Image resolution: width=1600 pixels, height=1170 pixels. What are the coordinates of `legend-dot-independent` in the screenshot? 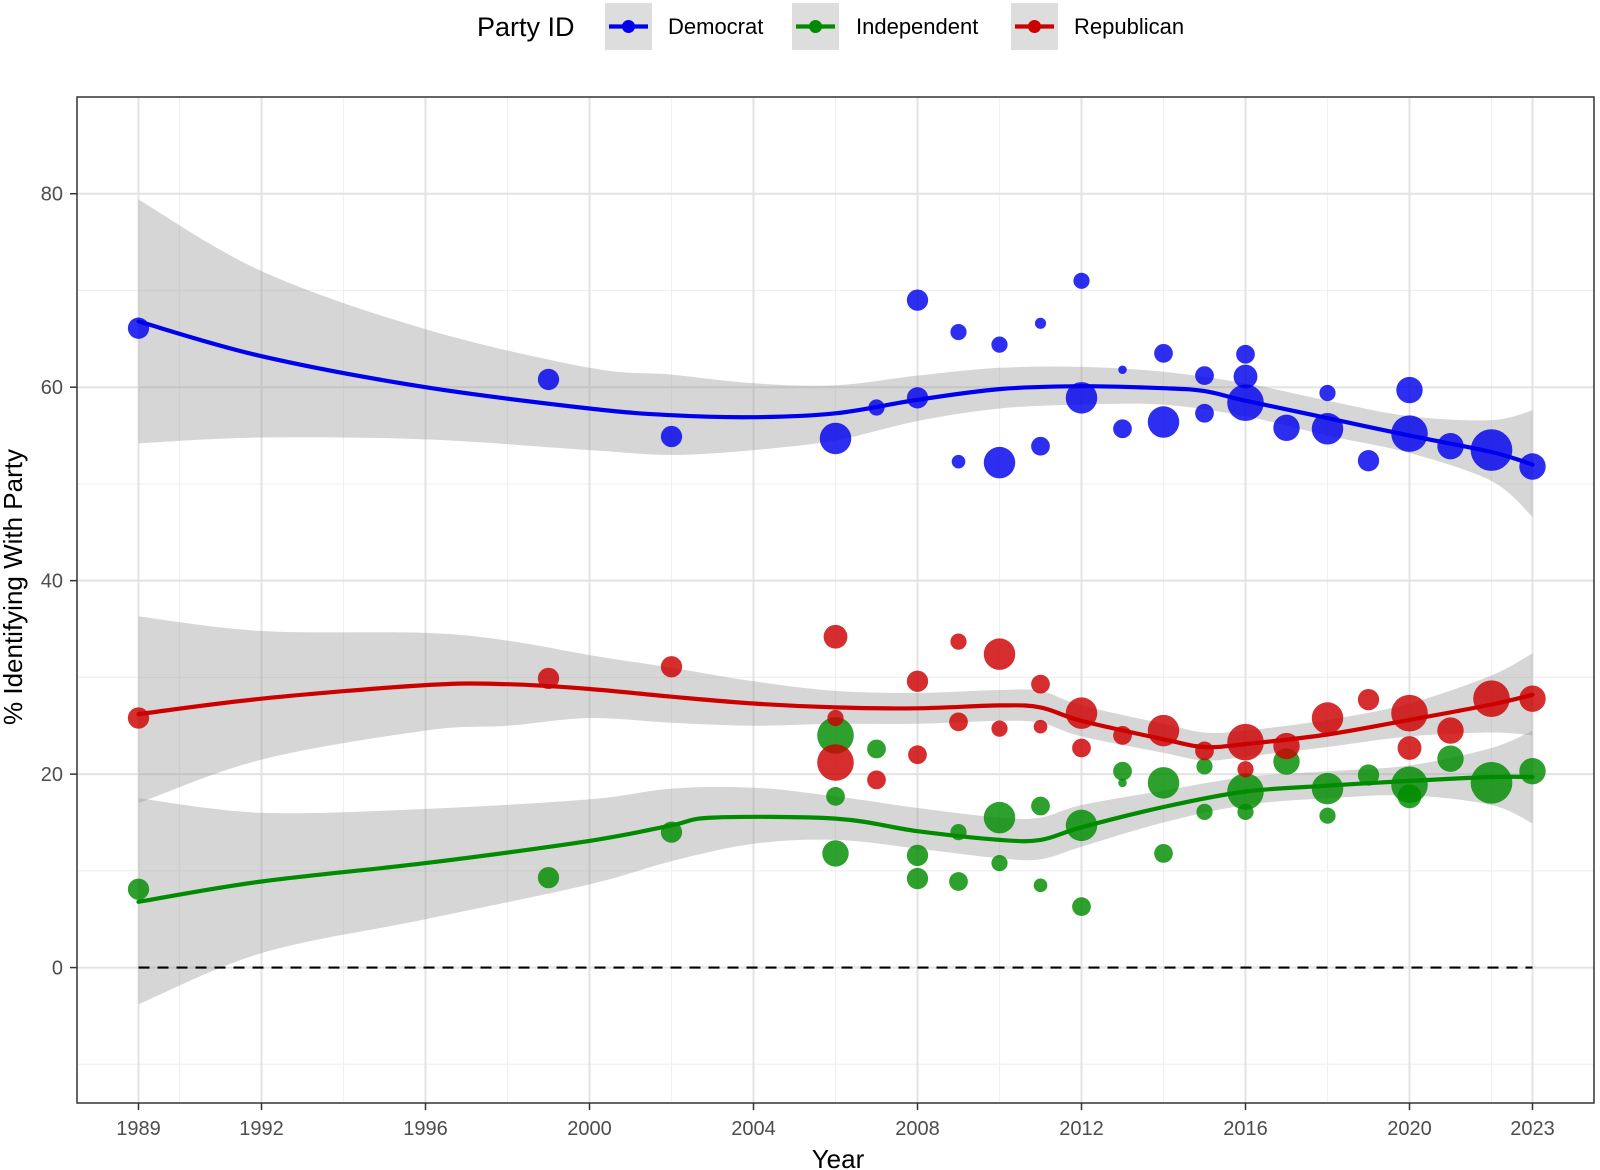 It's located at (815, 26).